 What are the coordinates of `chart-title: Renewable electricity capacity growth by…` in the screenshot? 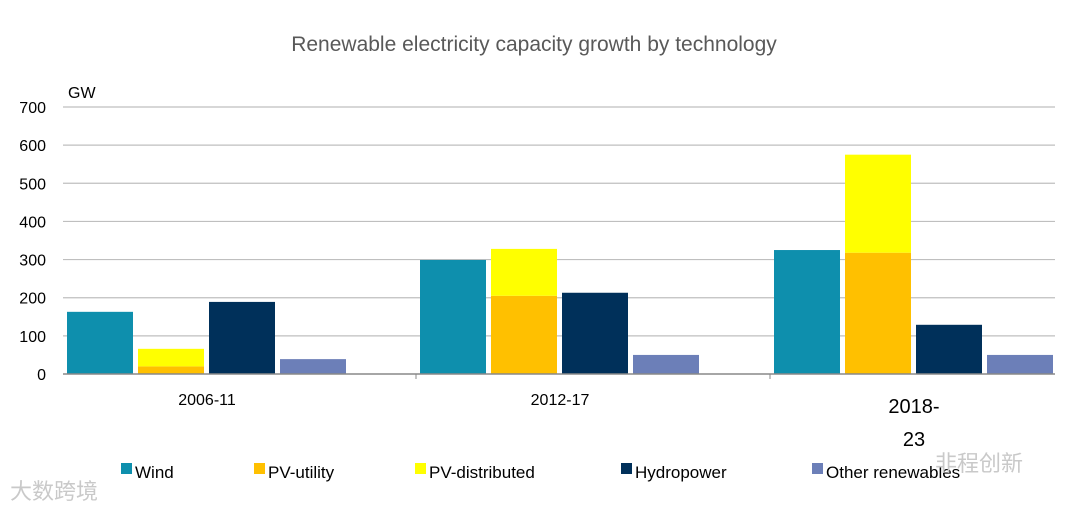 It's located at (534, 44).